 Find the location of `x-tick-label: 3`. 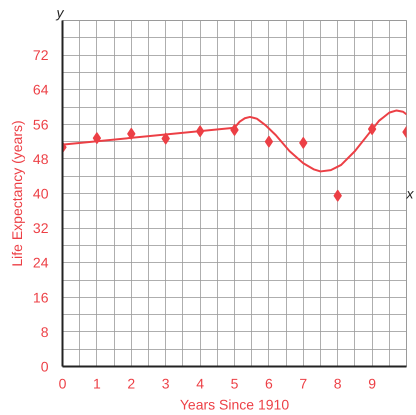

x-tick-label: 3 is located at coordinates (166, 384).